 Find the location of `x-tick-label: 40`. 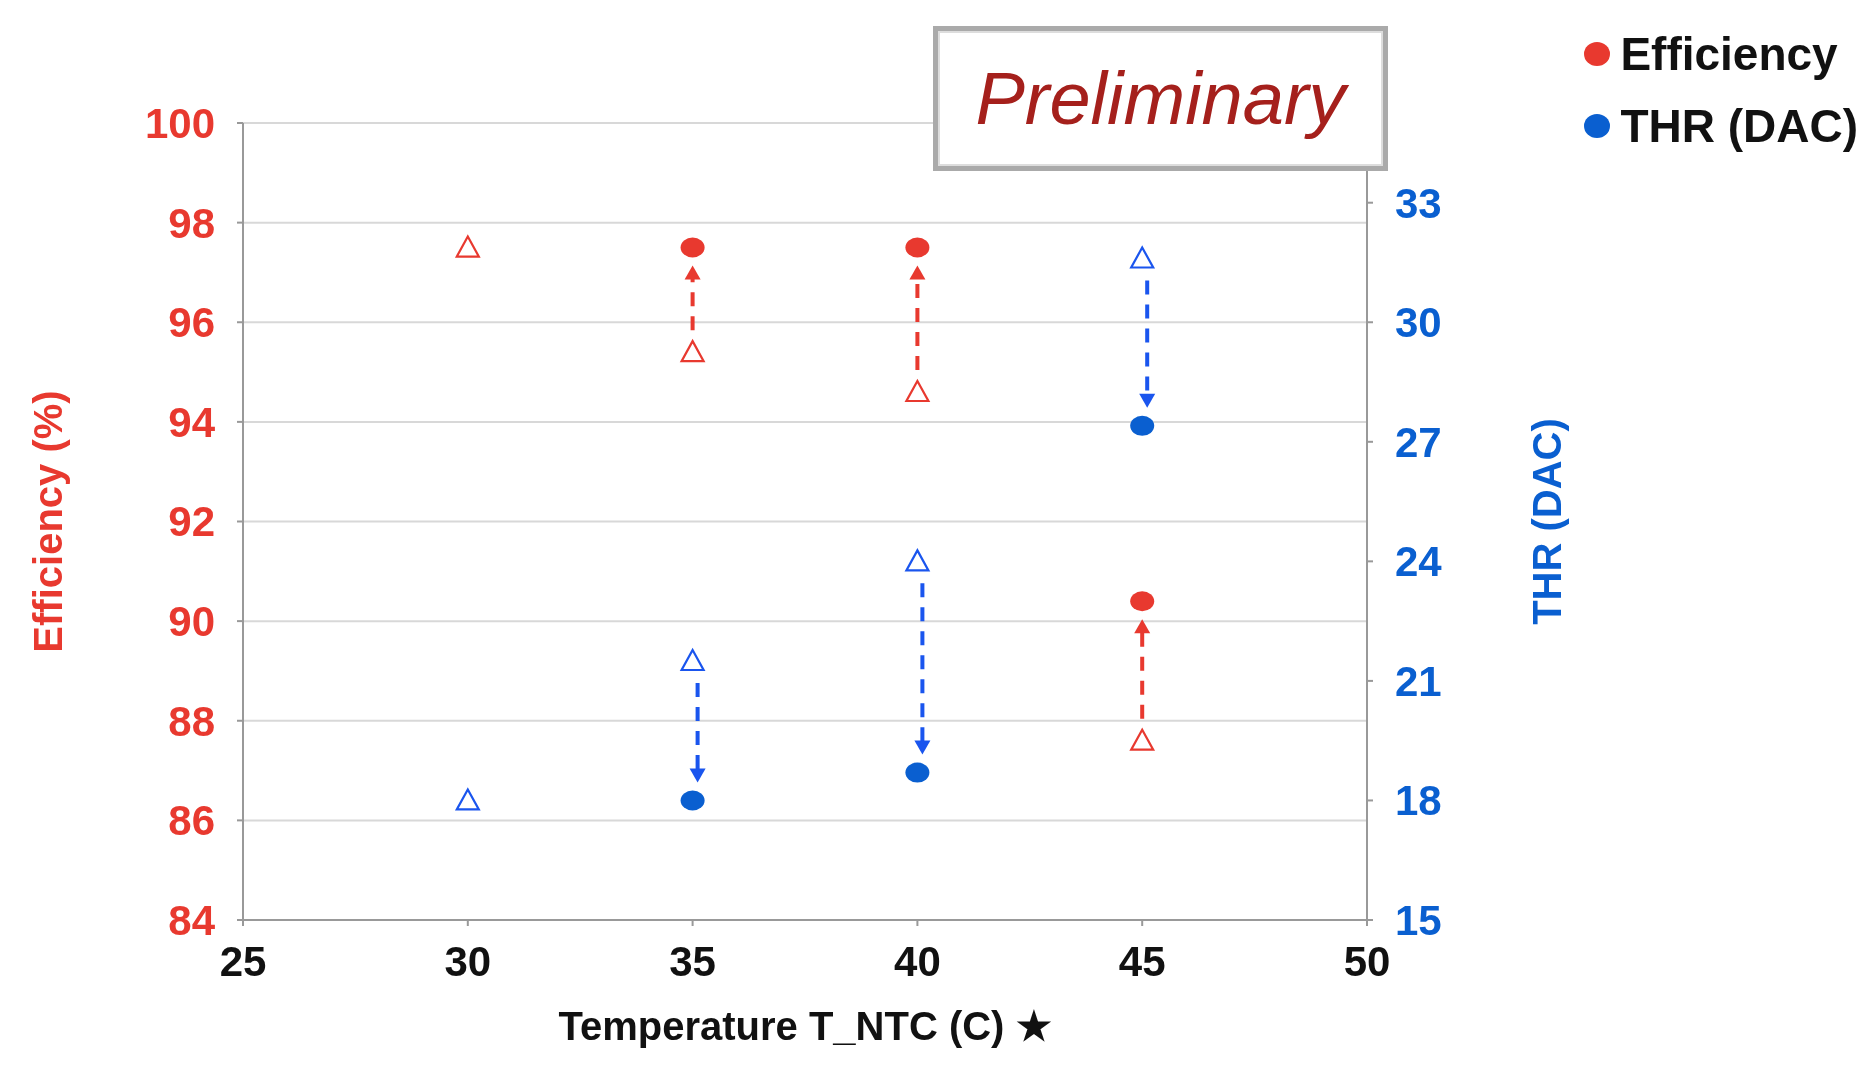

x-tick-label: 40 is located at coordinates (917, 961).